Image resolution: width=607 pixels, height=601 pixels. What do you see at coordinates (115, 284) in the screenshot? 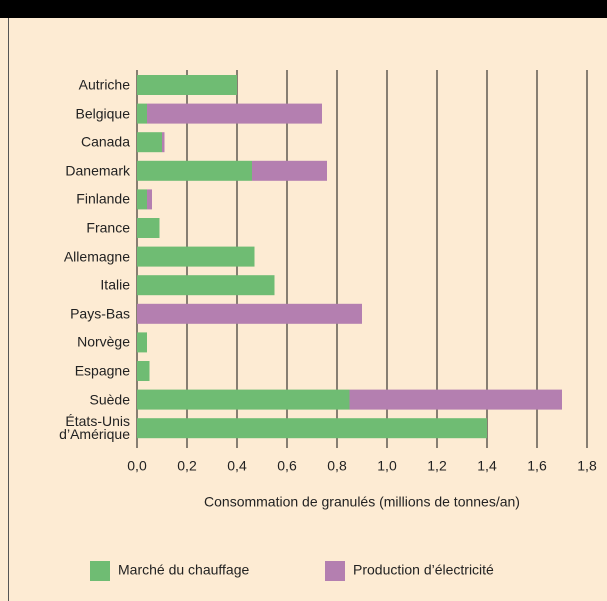
I see `y-tick-label: Italie` at bounding box center [115, 284].